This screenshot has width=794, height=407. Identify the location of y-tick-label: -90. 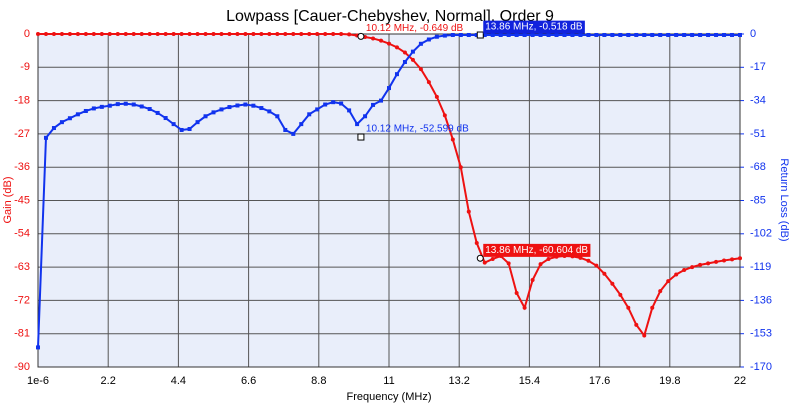
(22, 367).